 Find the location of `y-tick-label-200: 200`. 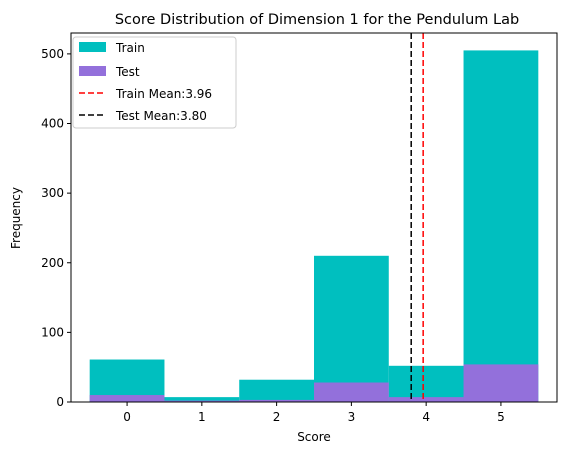

y-tick-label-200: 200 is located at coordinates (52, 263).